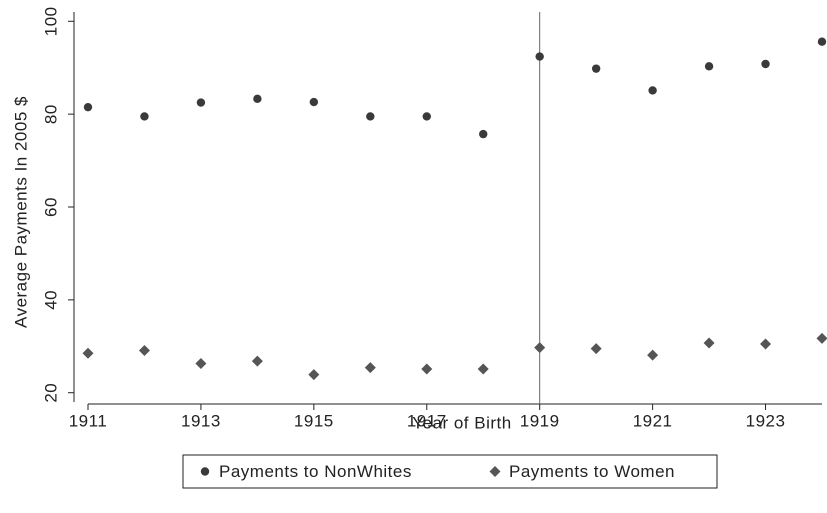 The height and width of the screenshot is (513, 827). I want to click on x-tick-label: 1923, so click(766, 420).